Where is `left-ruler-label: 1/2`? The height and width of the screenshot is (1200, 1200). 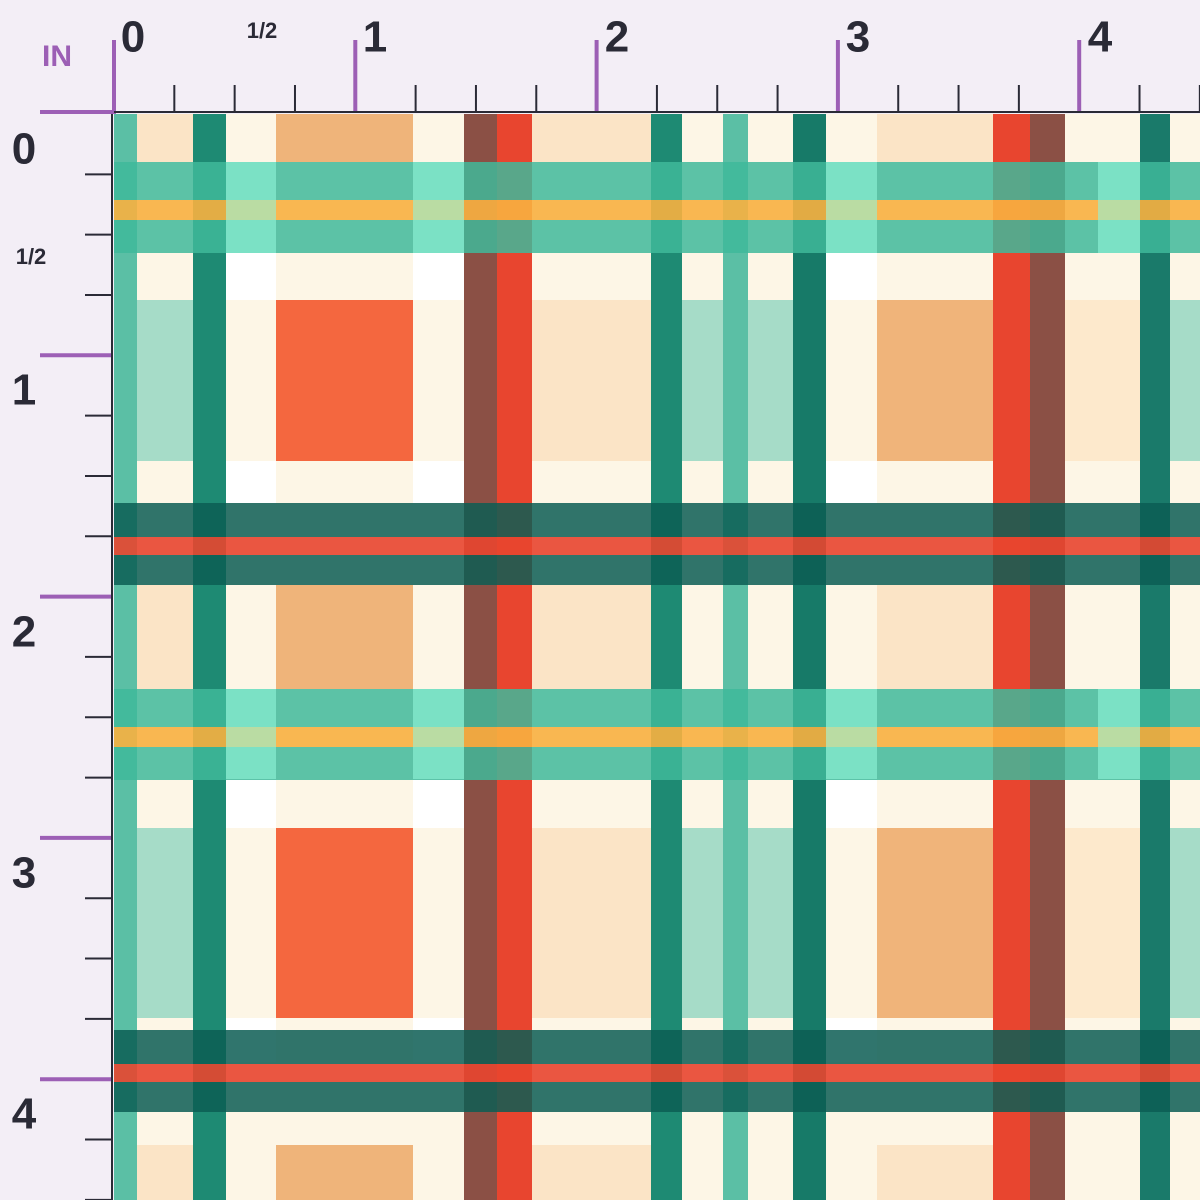 left-ruler-label: 1/2 is located at coordinates (31, 256).